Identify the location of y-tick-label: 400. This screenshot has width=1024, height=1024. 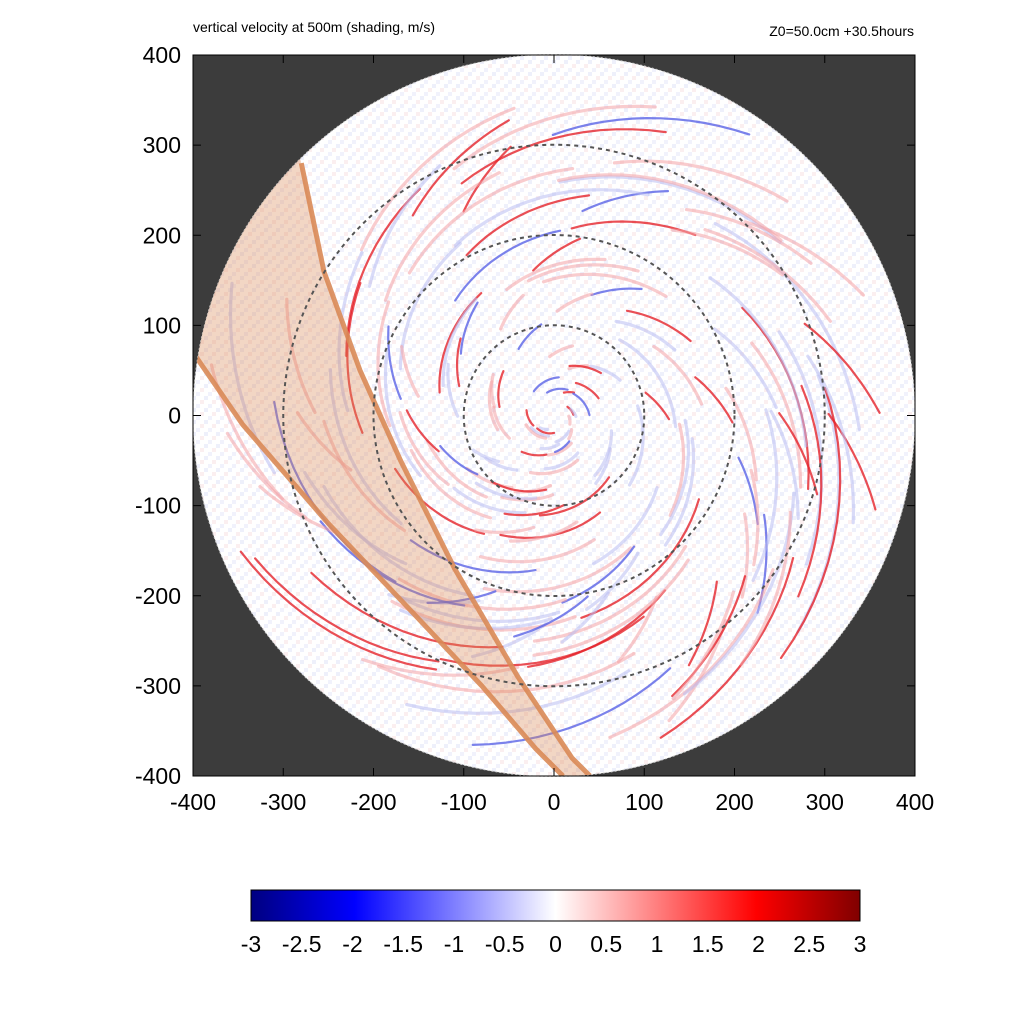
(162, 55).